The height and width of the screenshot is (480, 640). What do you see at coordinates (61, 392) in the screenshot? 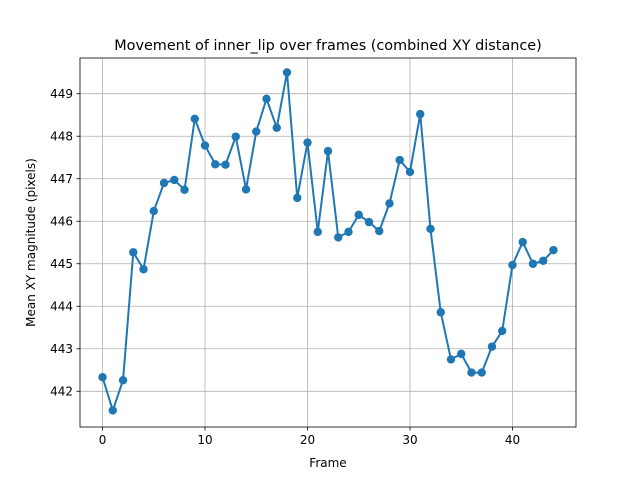
I see `y-tick-label: 442` at bounding box center [61, 392].